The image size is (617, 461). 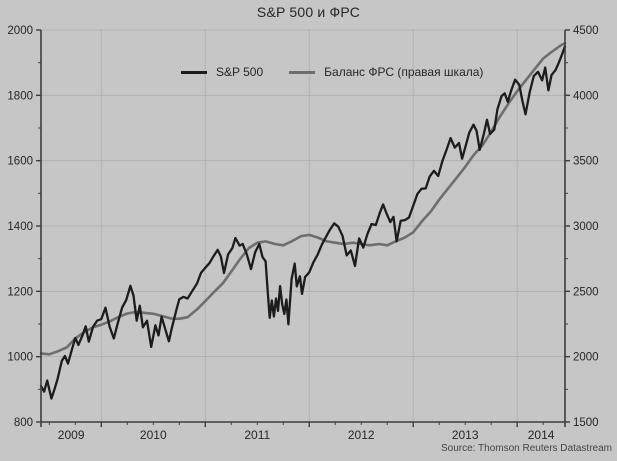 What do you see at coordinates (71, 435) in the screenshot?
I see `x-tick-label: 2009` at bounding box center [71, 435].